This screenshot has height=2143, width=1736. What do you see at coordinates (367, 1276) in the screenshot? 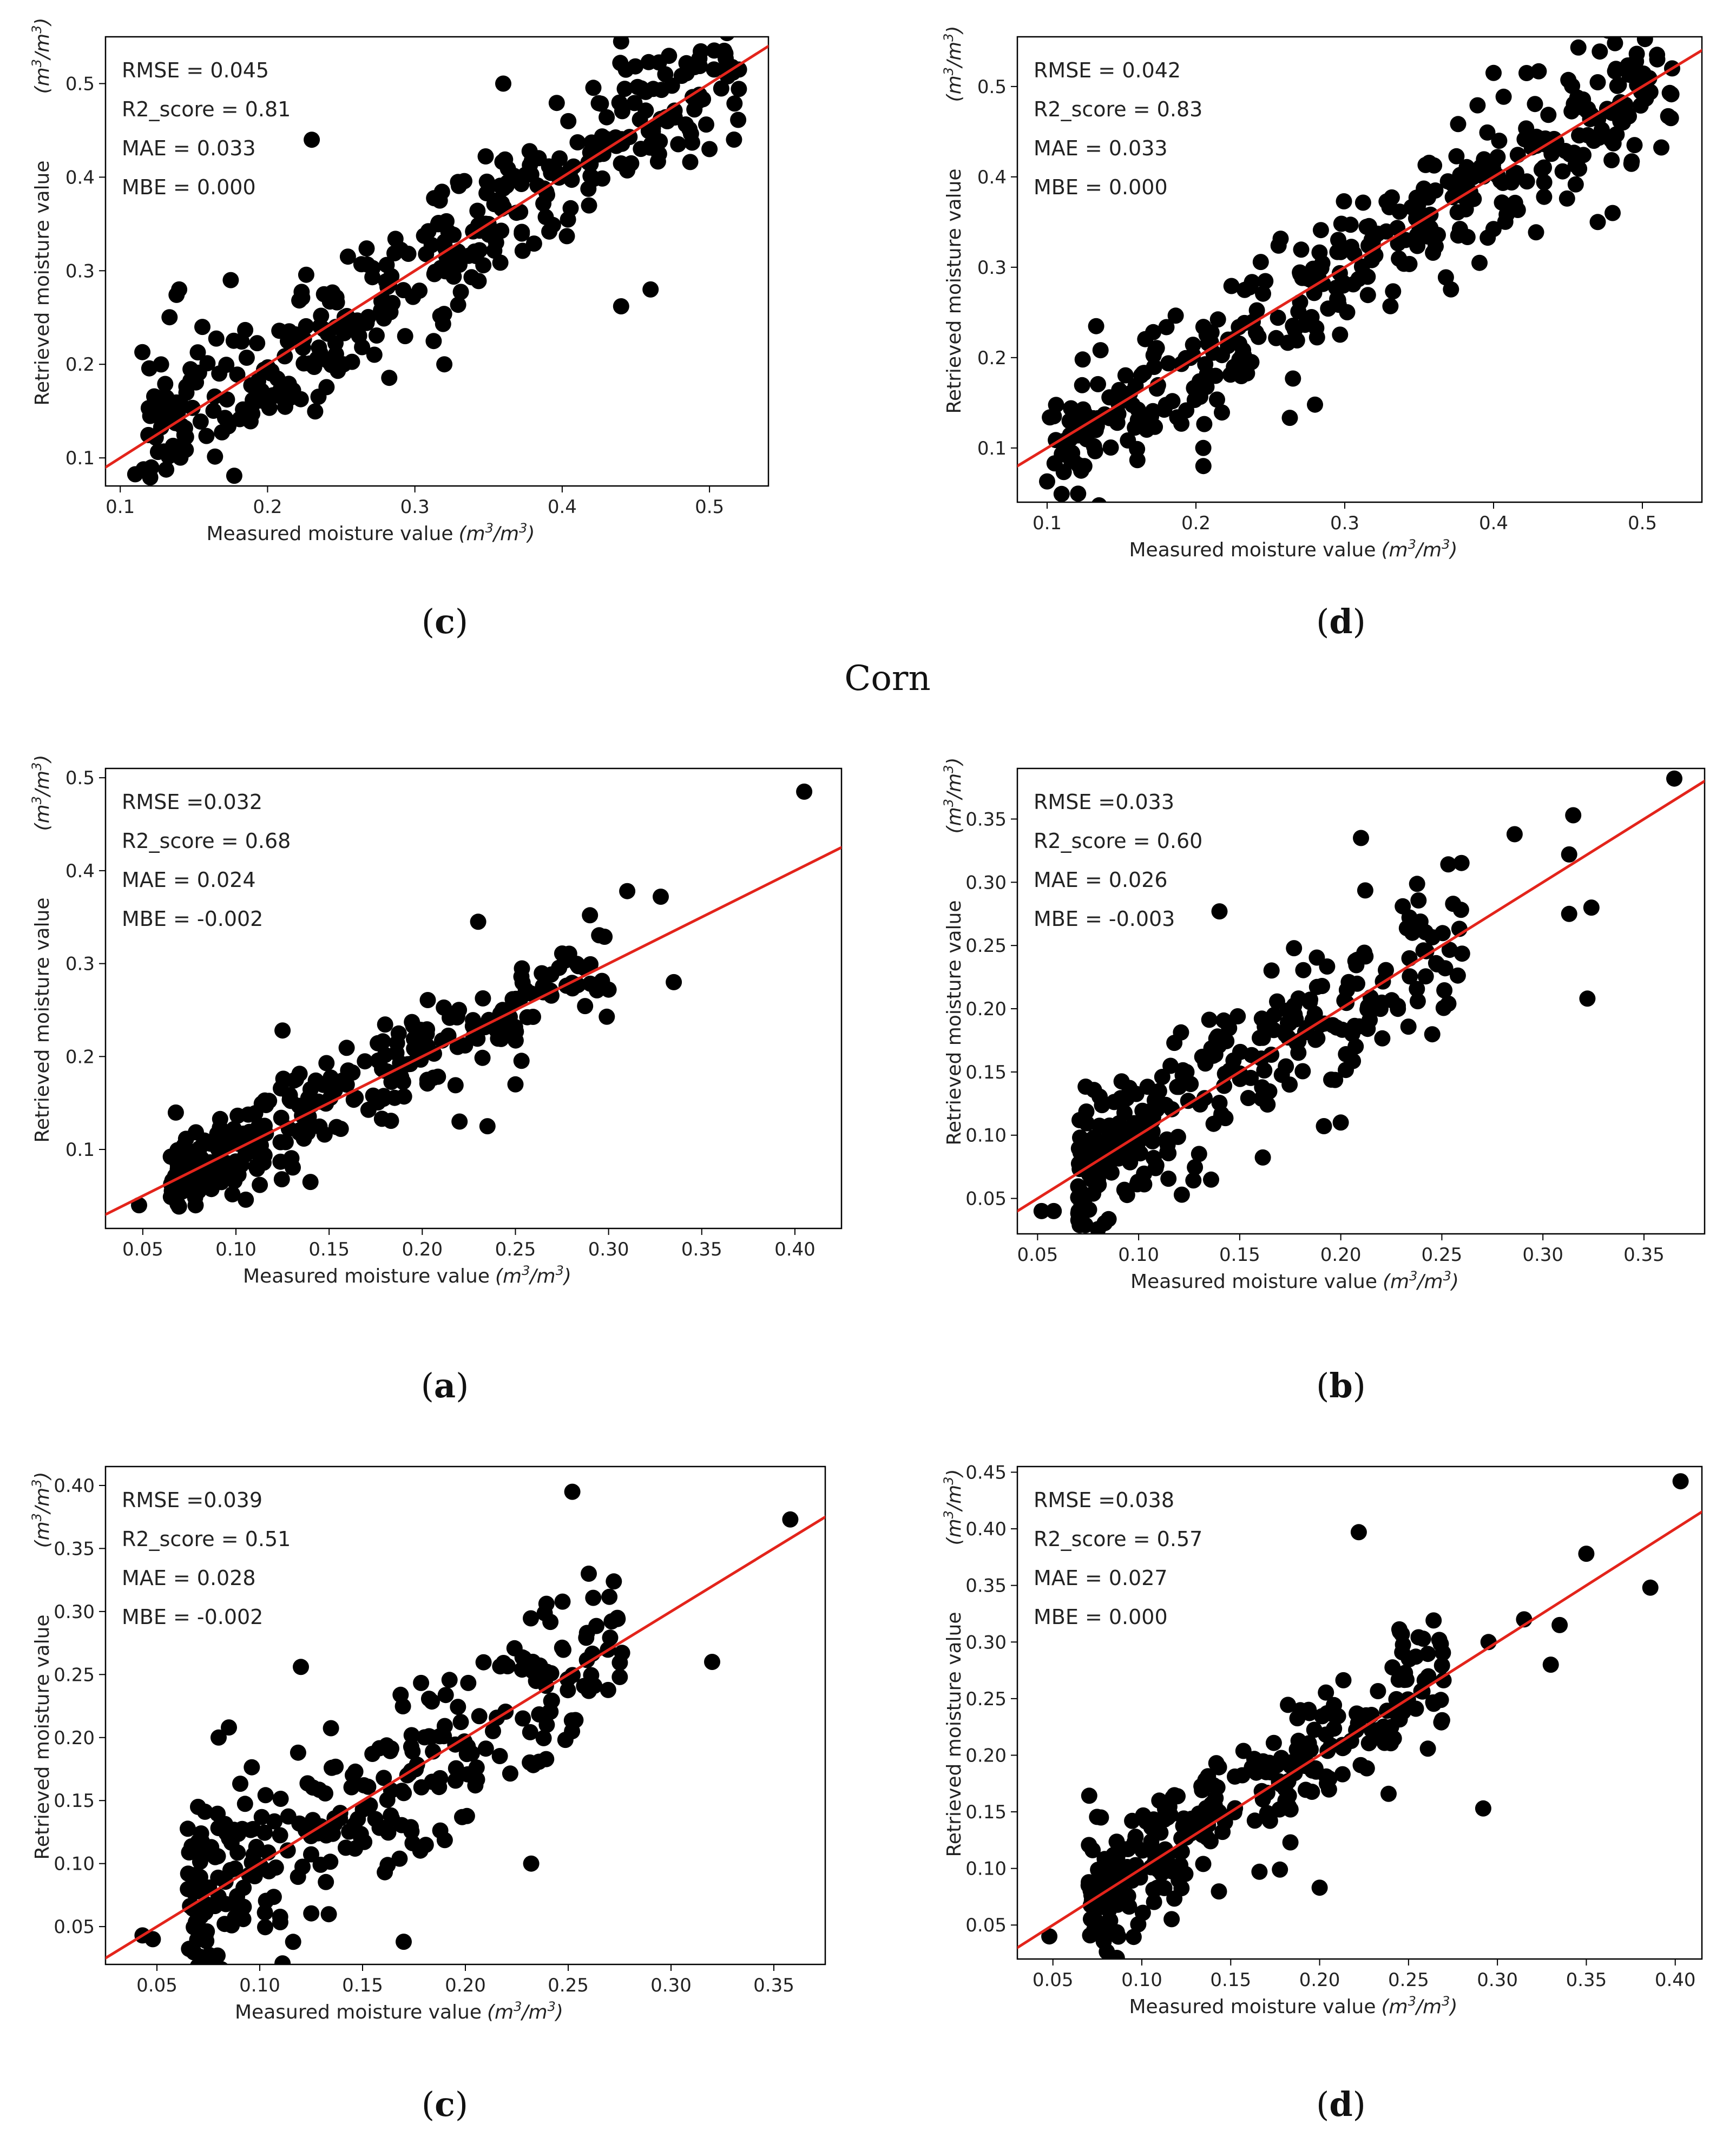
I see `chart-corn-a-xlabel: Measured moisture value` at bounding box center [367, 1276].